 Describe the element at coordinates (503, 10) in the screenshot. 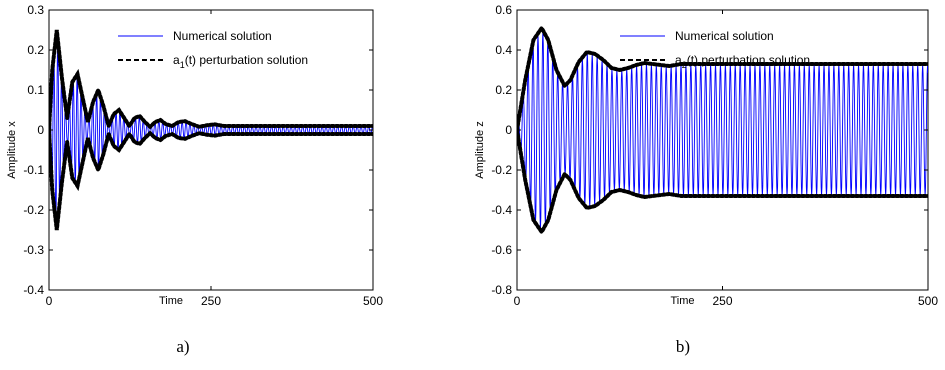

I see `y-tick-label: 0.6` at that location.